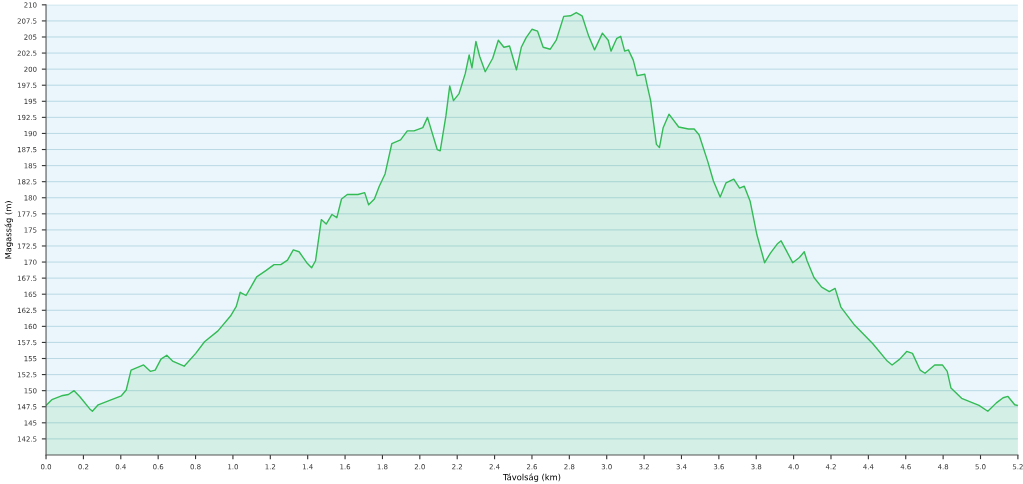 This screenshot has height=484, width=1023. Describe the element at coordinates (8, 230) in the screenshot. I see `y-axis-title: Magasság (m)` at that location.